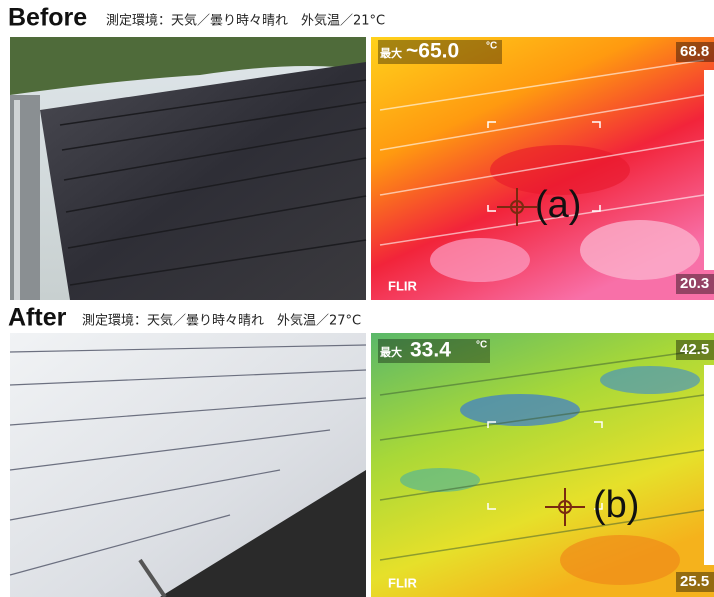 The width and height of the screenshot is (714, 597). Describe the element at coordinates (694, 349) in the screenshot. I see `scale-top: 42.5` at that location.